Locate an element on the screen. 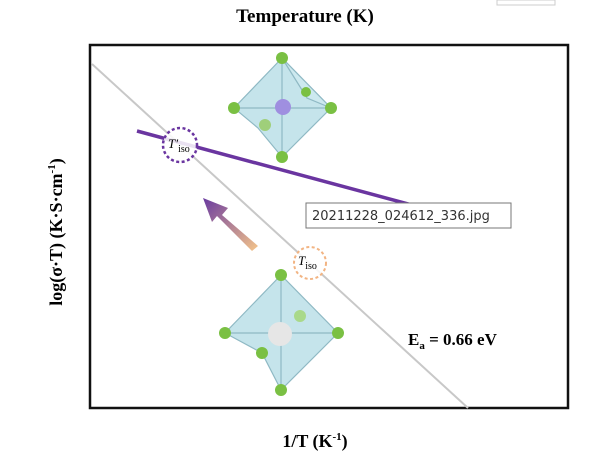  octahedron-bottom is located at coordinates (281, 332).